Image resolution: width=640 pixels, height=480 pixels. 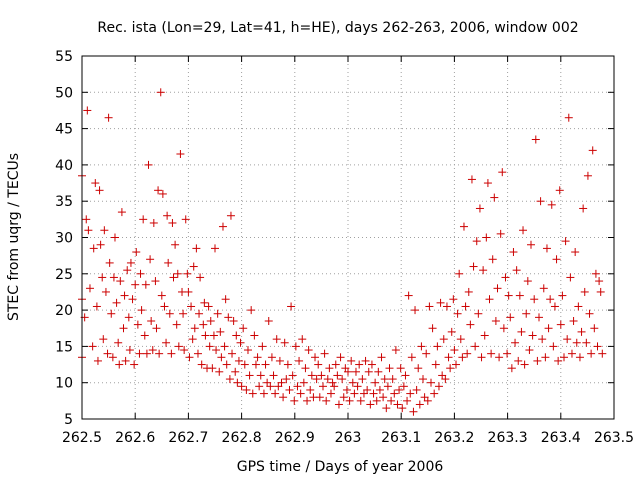 What do you see at coordinates (64, 57) in the screenshot?
I see `y-tick-label: 55` at bounding box center [64, 57].